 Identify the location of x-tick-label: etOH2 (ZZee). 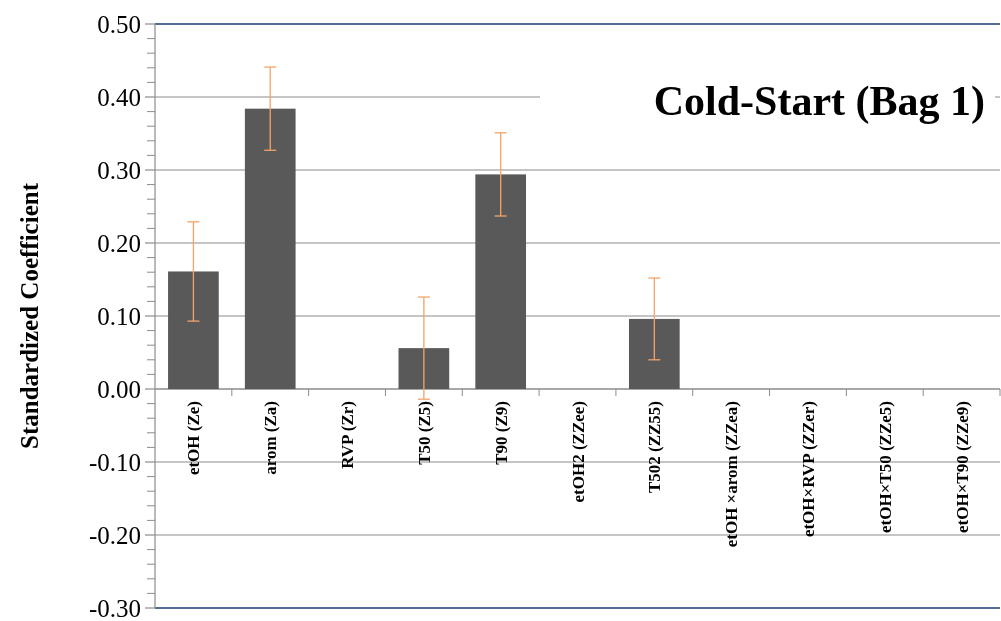
(578, 452).